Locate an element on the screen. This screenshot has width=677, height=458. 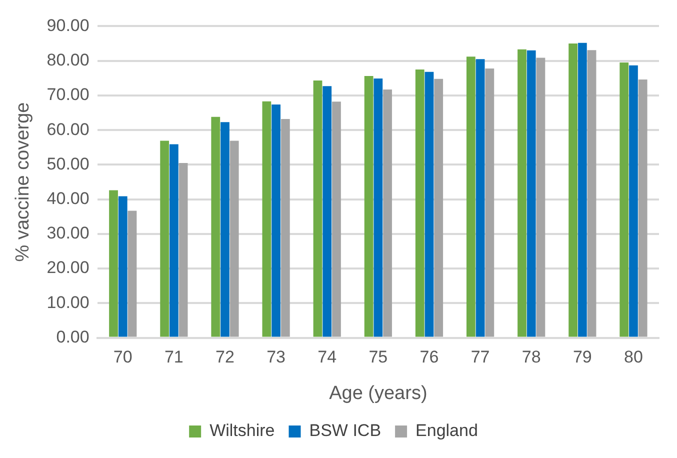
x-tick-label: 74 is located at coordinates (327, 357).